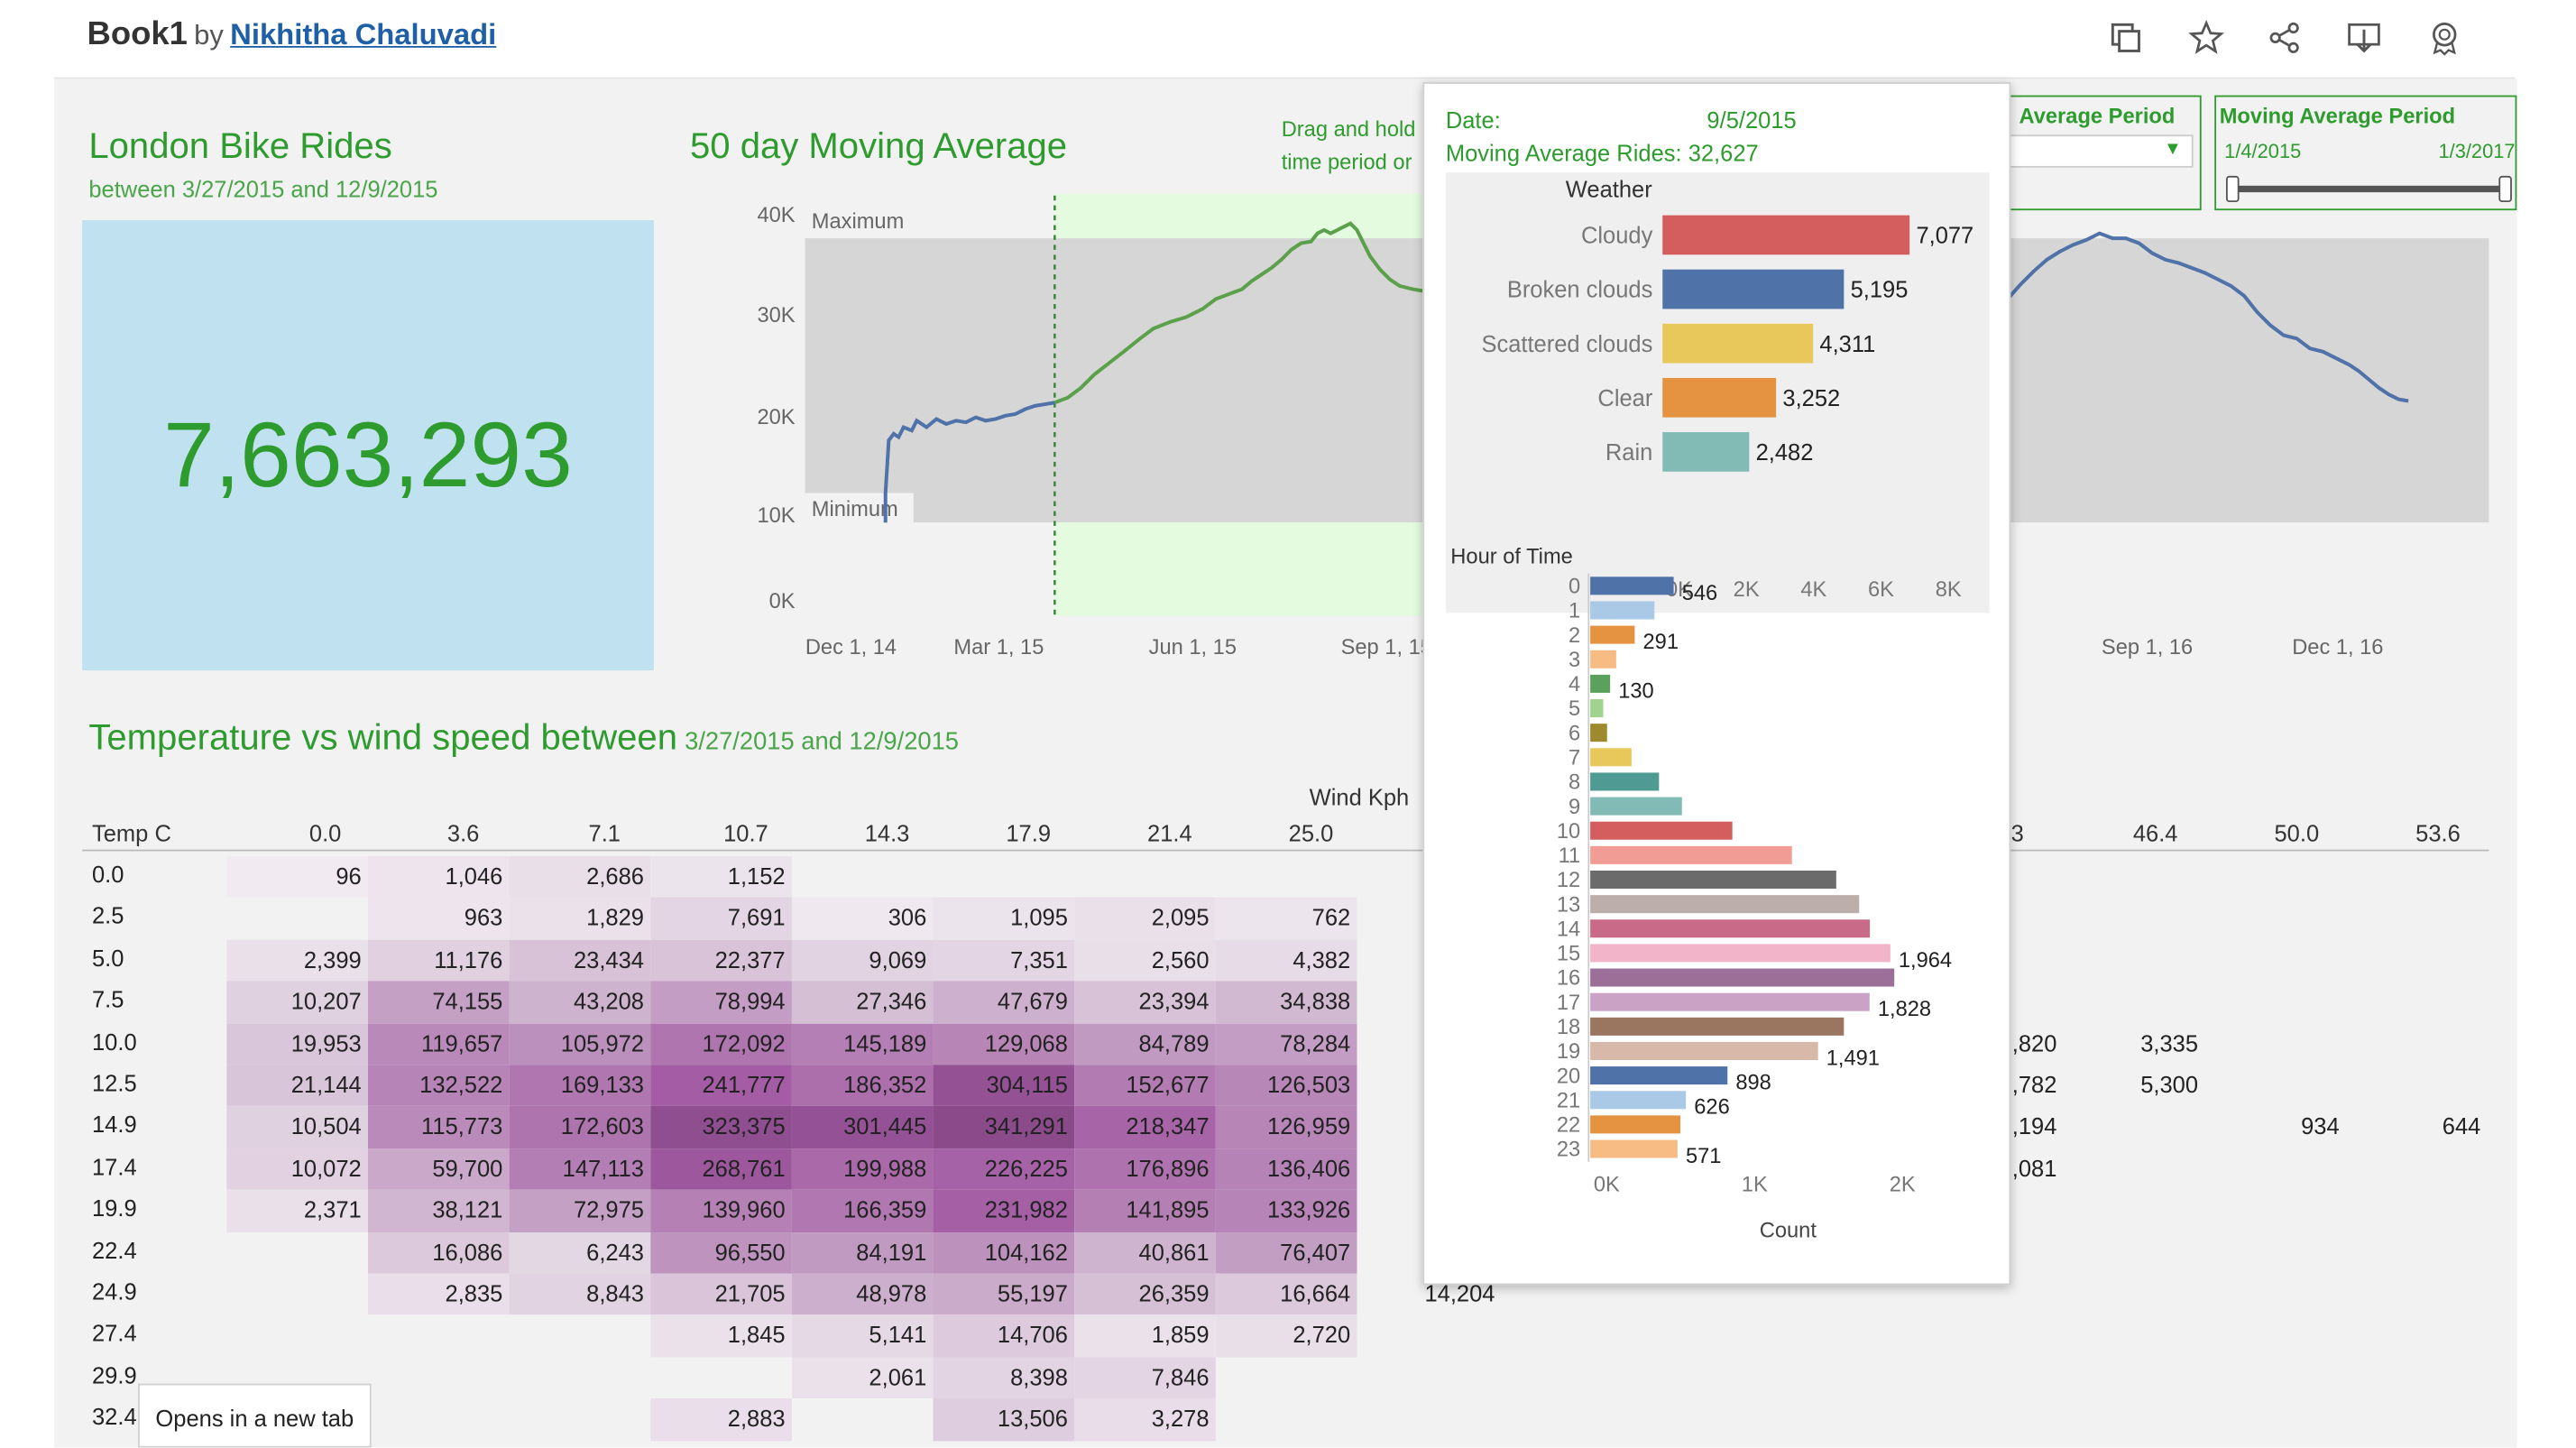  What do you see at coordinates (2365, 153) in the screenshot?
I see `moving-average-period-filter: Moving Average Period 1/4/2015 1/3/2017` at bounding box center [2365, 153].